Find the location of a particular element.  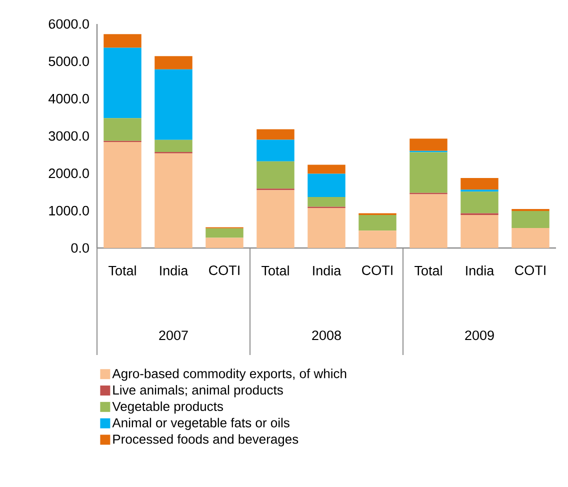

text: 2007 is located at coordinates (173, 335).